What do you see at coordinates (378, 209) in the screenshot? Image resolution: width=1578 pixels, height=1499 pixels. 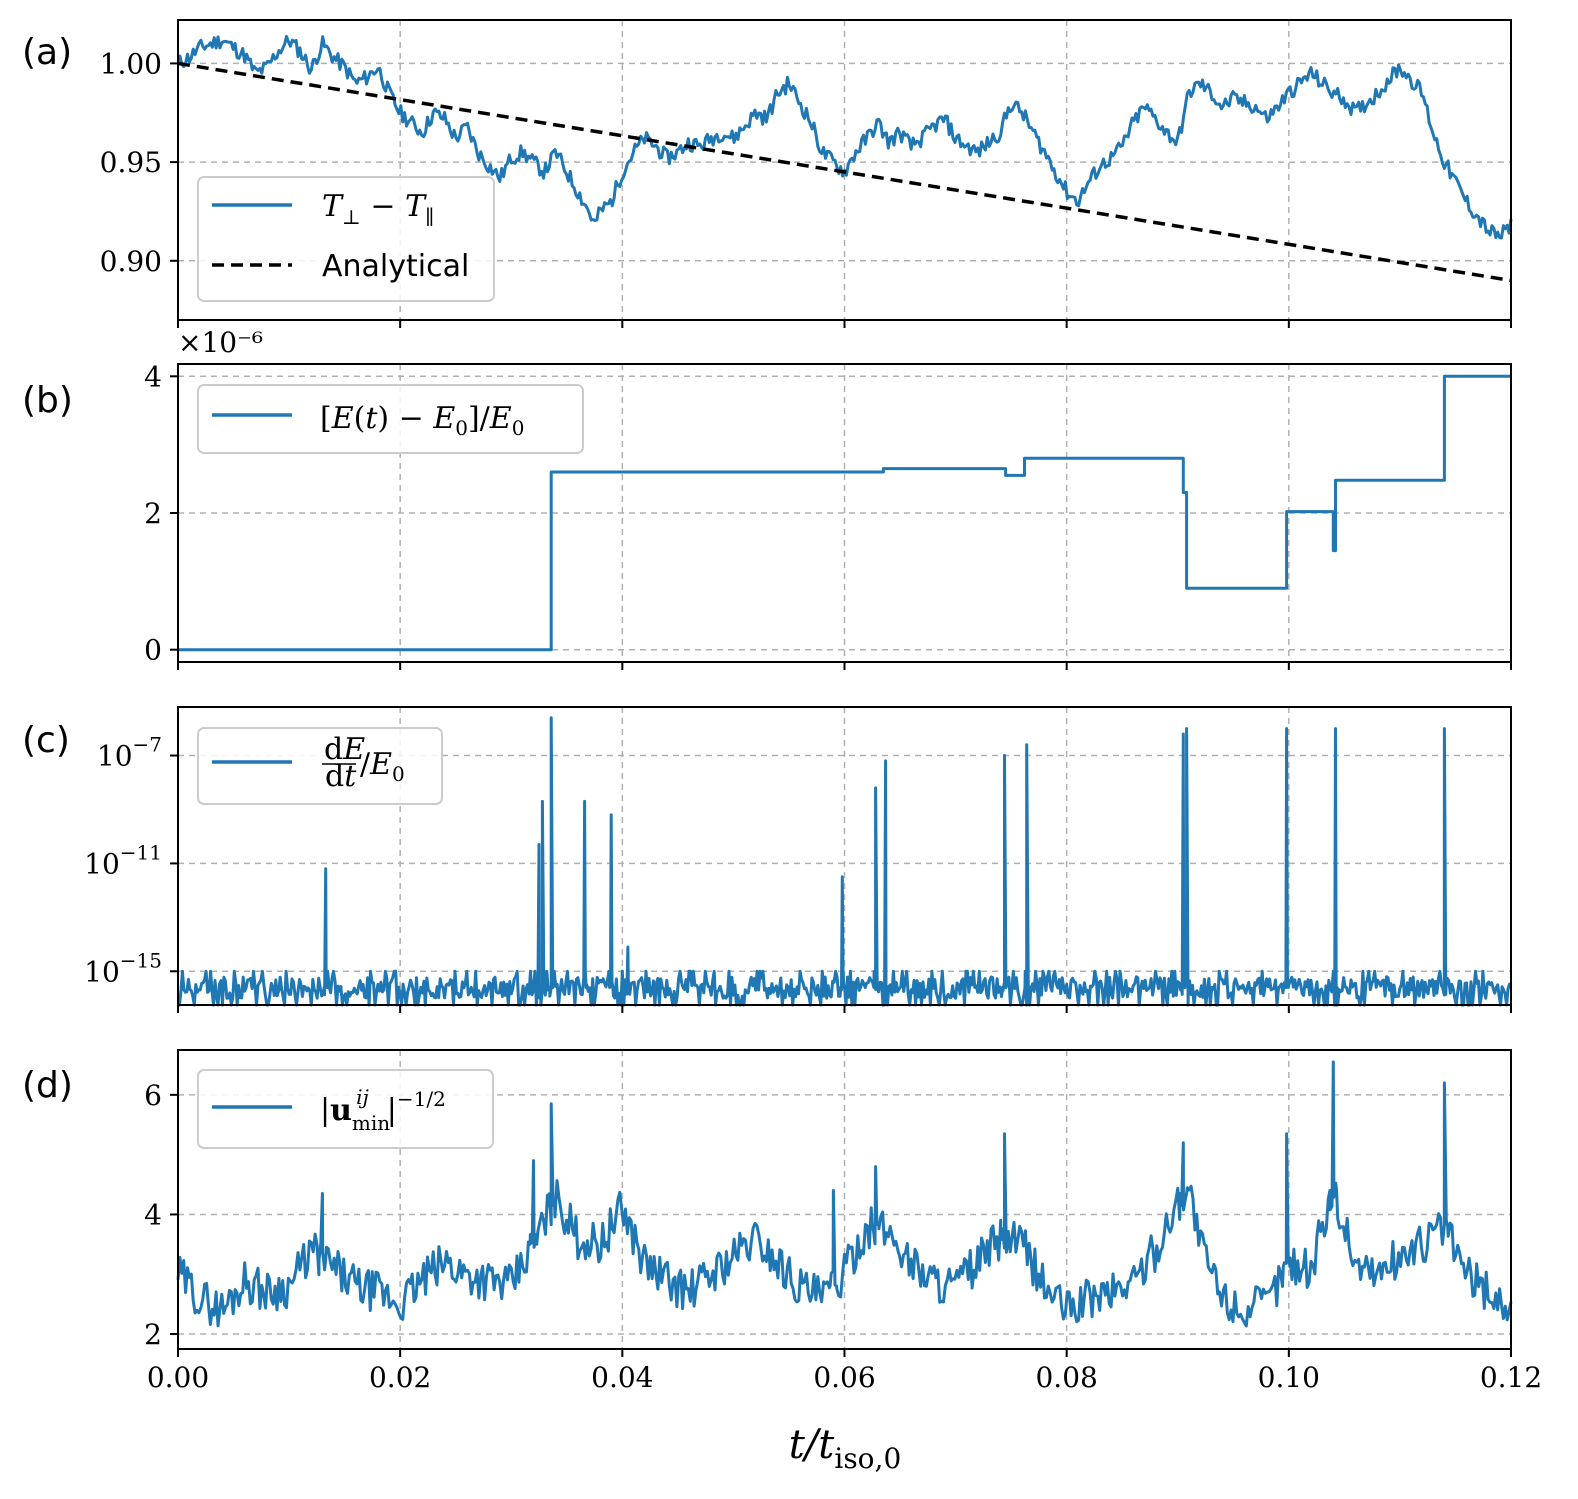 I see `legend-a-series1-label: T⊥ − T∥` at bounding box center [378, 209].